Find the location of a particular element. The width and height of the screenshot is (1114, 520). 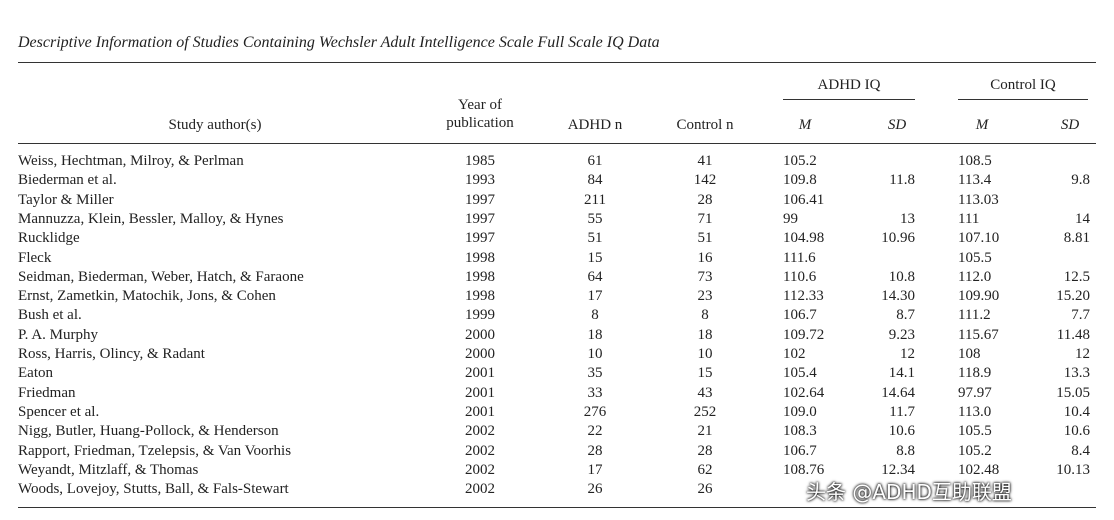

table-cell: Ernst, Zametkin, Matochik, Jons, & Cohen is located at coordinates (147, 296).